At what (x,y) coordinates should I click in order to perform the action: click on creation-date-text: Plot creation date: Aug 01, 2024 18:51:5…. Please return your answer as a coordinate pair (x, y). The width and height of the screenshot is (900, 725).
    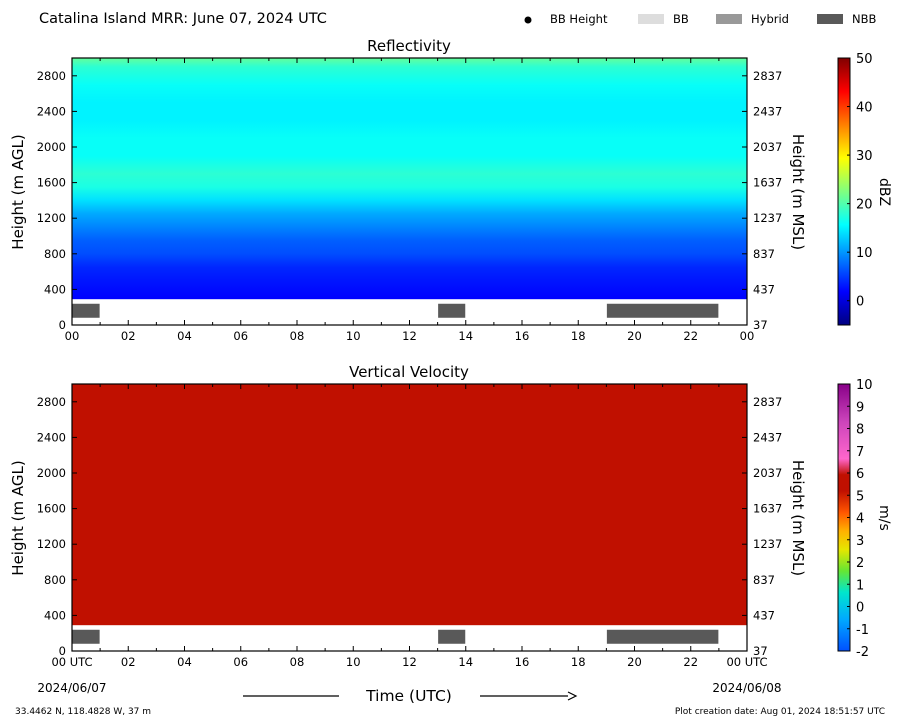
    Looking at the image, I should click on (780, 712).